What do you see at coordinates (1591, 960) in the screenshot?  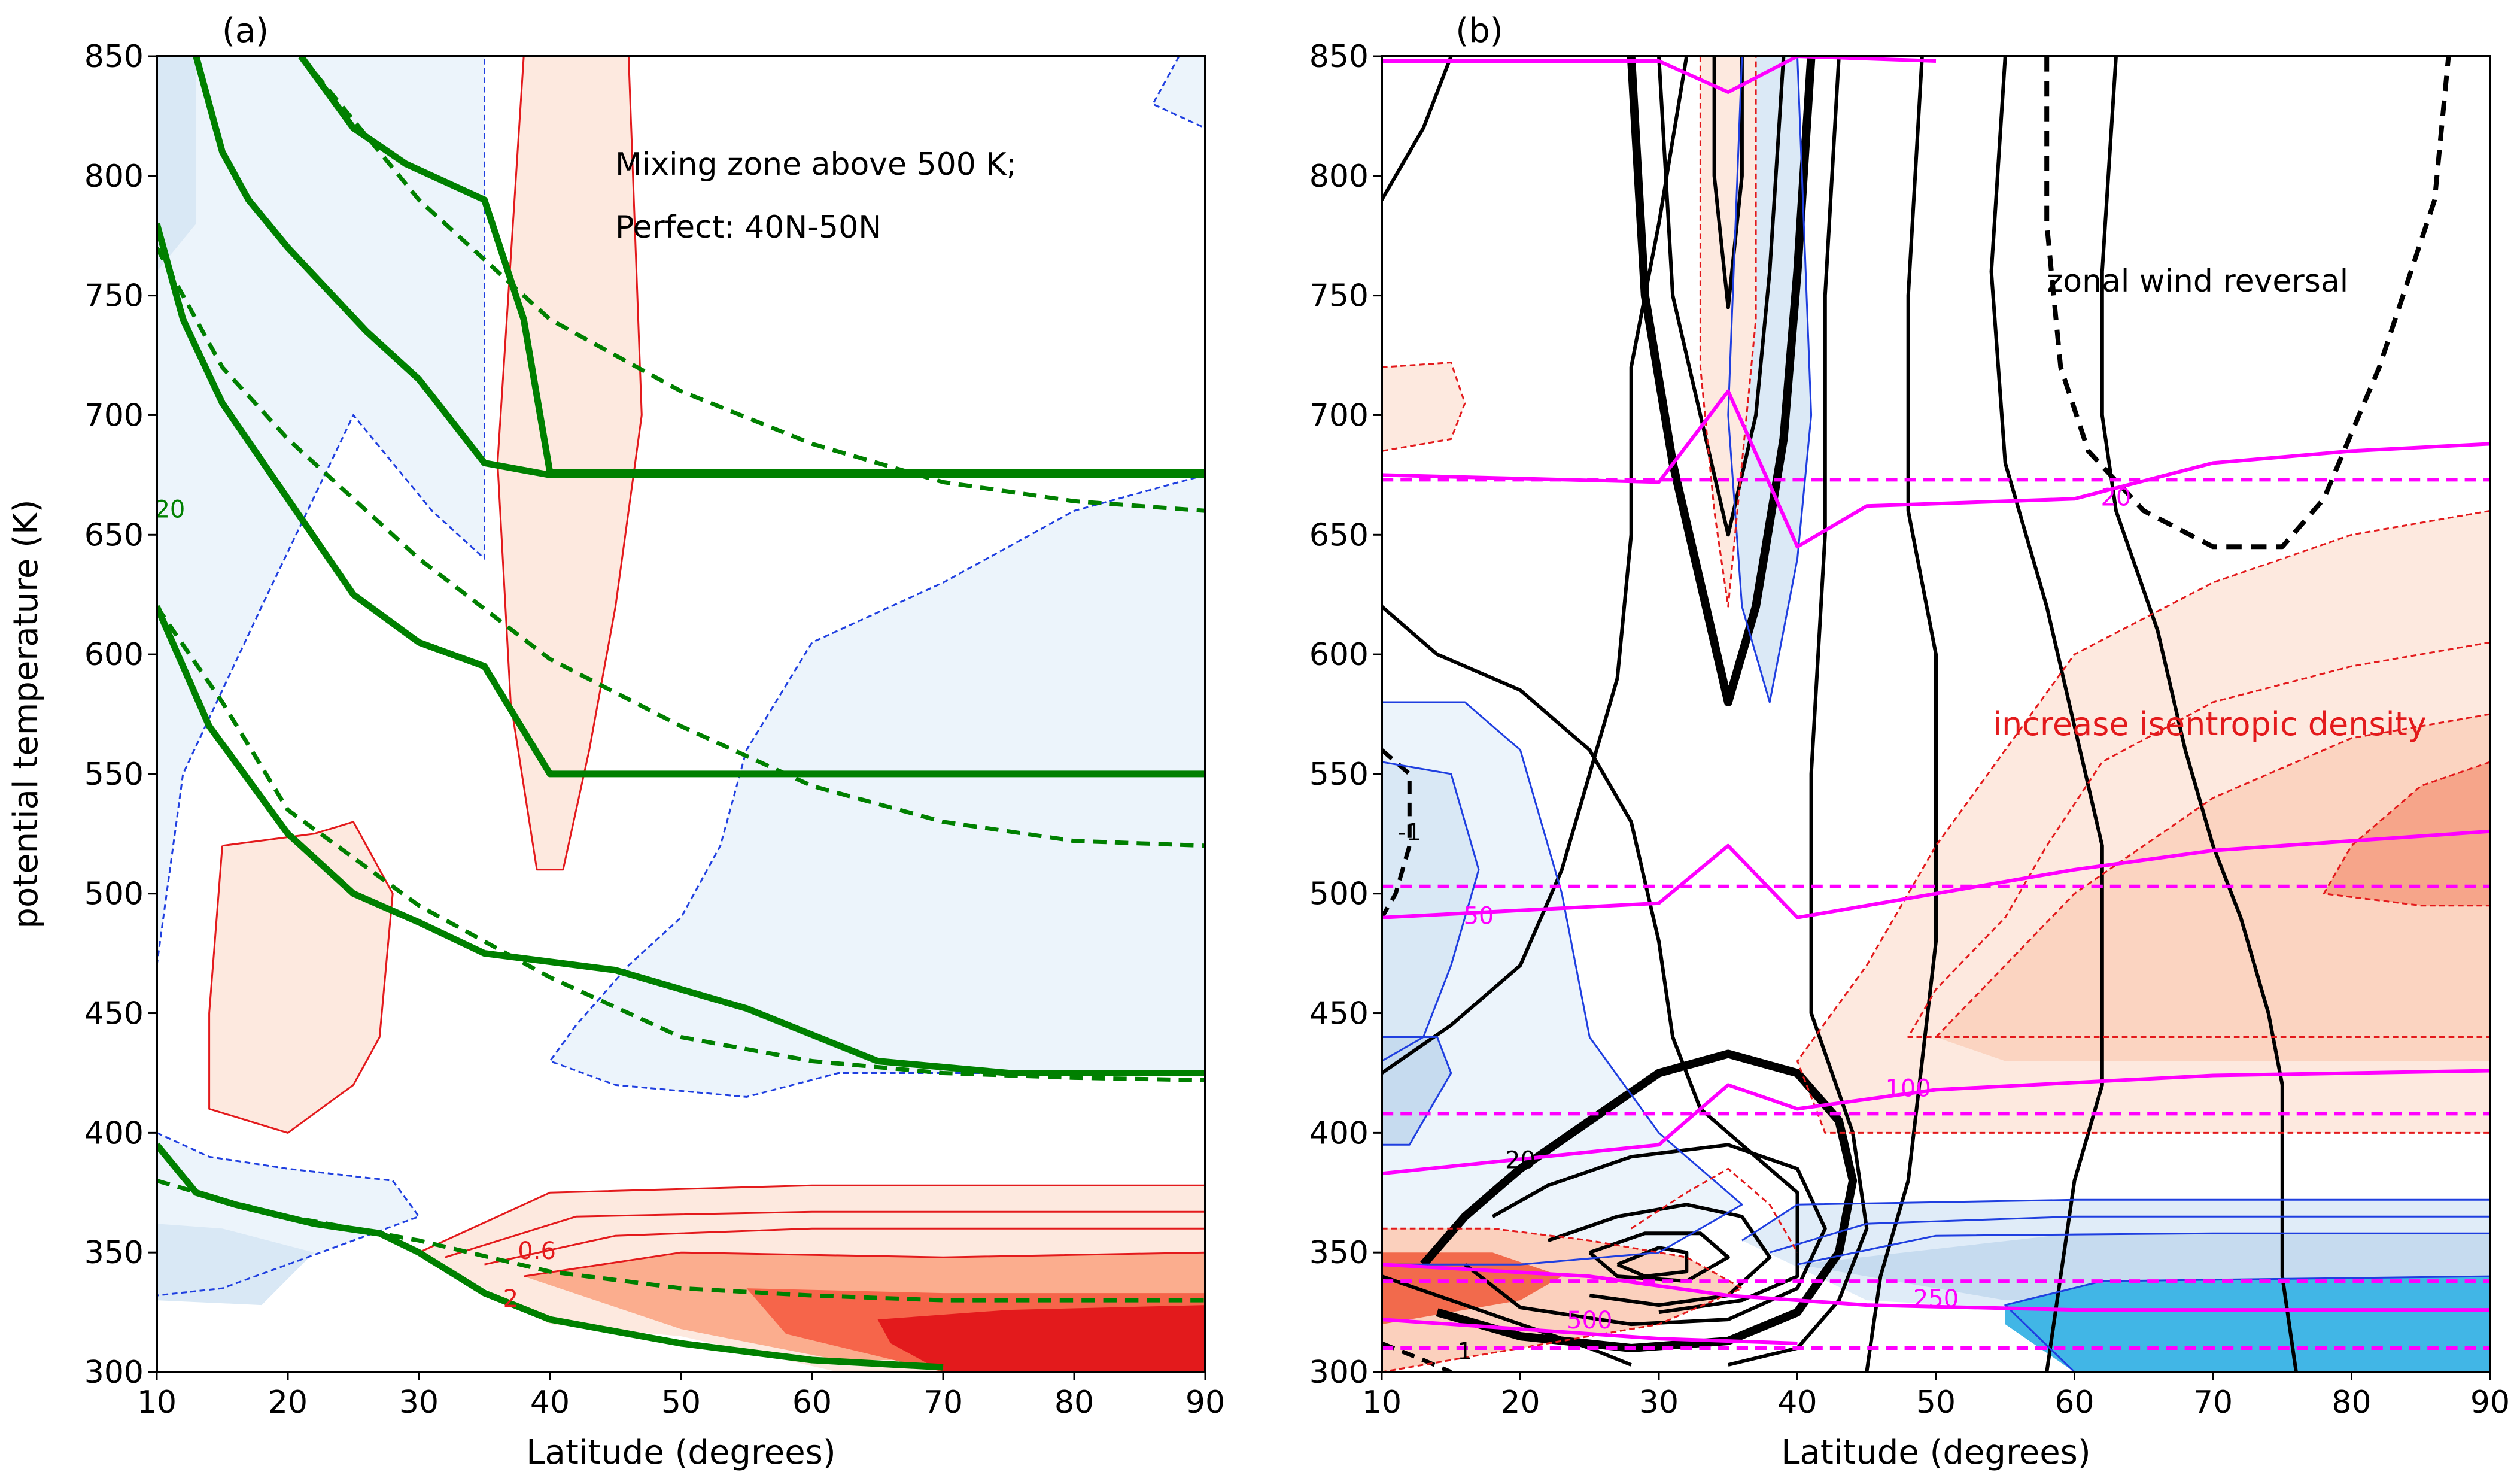 I see `panel-b-black-contour-b` at bounding box center [1591, 960].